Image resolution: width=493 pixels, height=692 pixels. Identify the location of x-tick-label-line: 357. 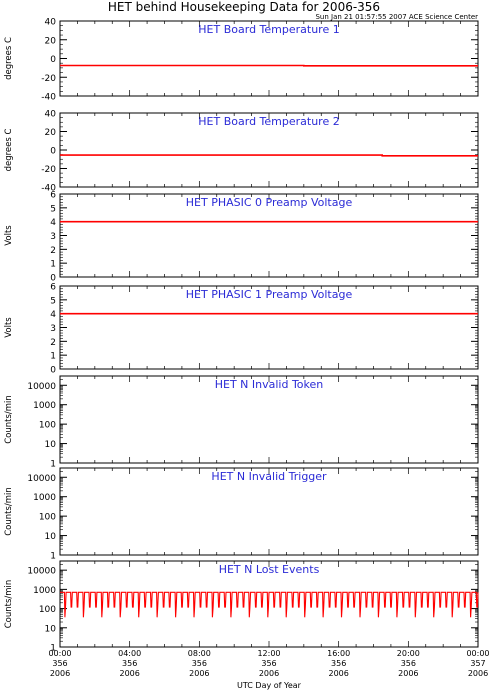
(477, 663).